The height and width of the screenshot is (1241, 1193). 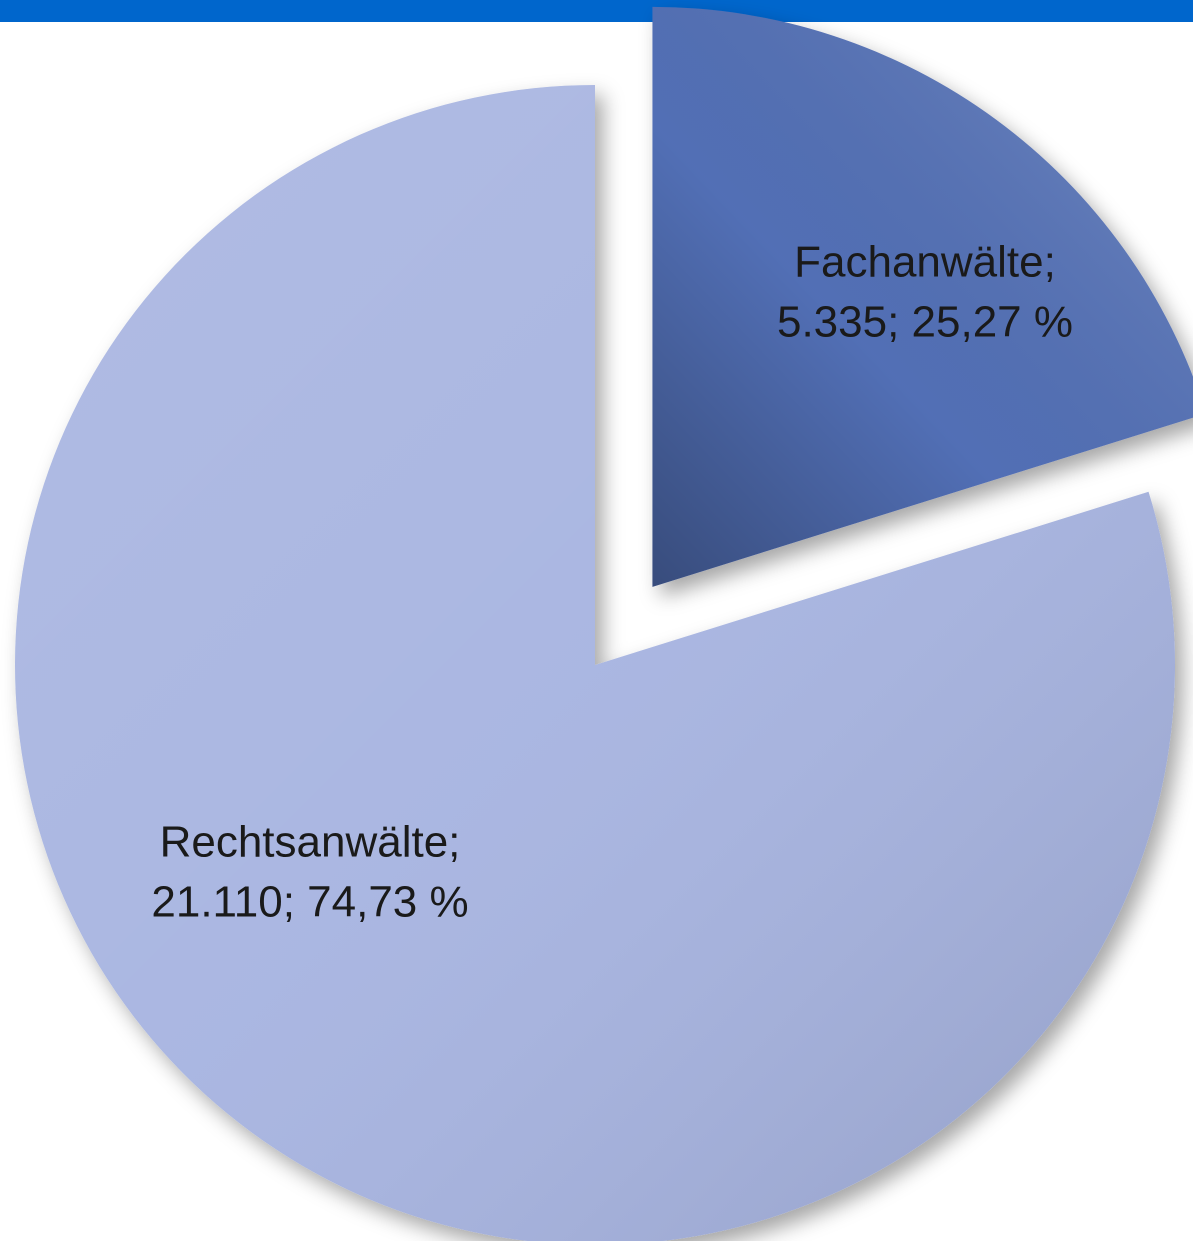 What do you see at coordinates (309, 902) in the screenshot?
I see `slice-value-label: 21.110; 74,73 %` at bounding box center [309, 902].